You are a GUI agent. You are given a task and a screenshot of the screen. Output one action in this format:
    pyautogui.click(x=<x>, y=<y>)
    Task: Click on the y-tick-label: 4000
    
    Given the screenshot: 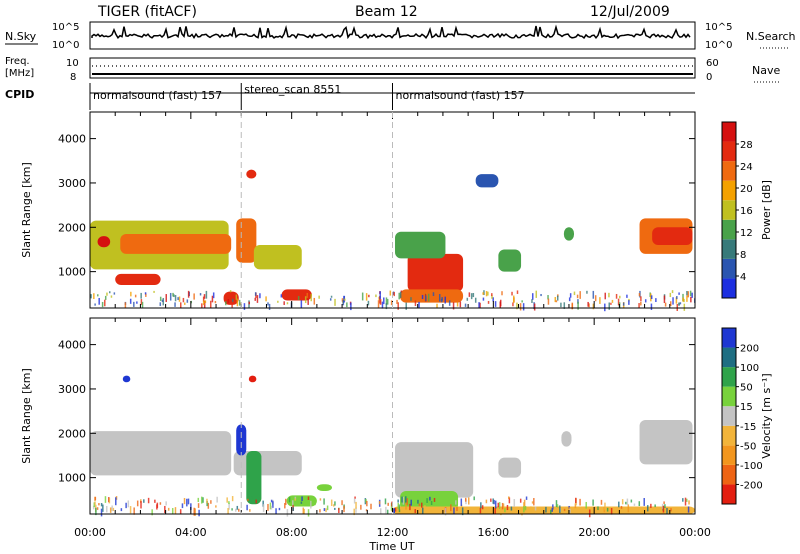 What is the action you would take?
    pyautogui.click(x=72, y=139)
    